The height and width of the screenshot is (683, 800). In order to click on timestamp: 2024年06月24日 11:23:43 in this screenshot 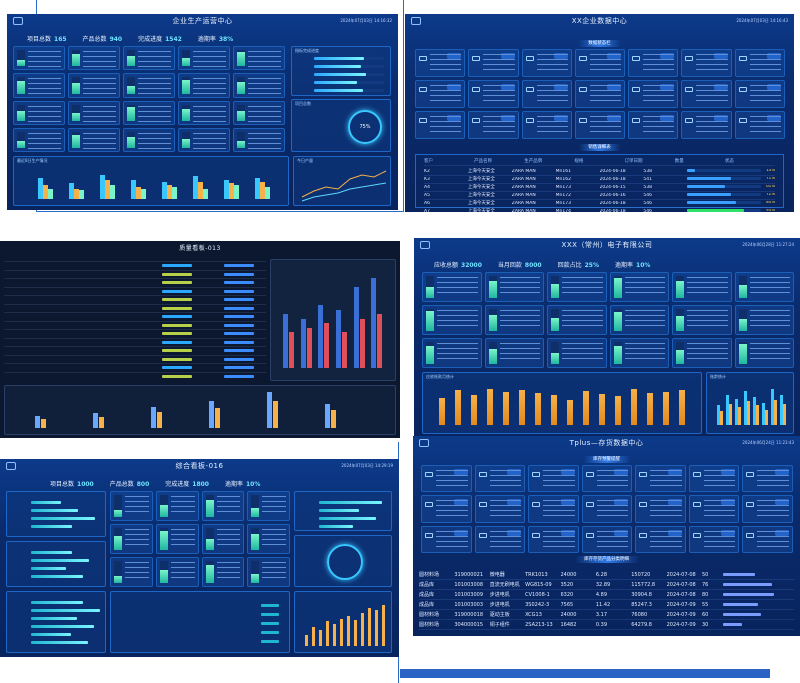, I will do `click(768, 442)`.